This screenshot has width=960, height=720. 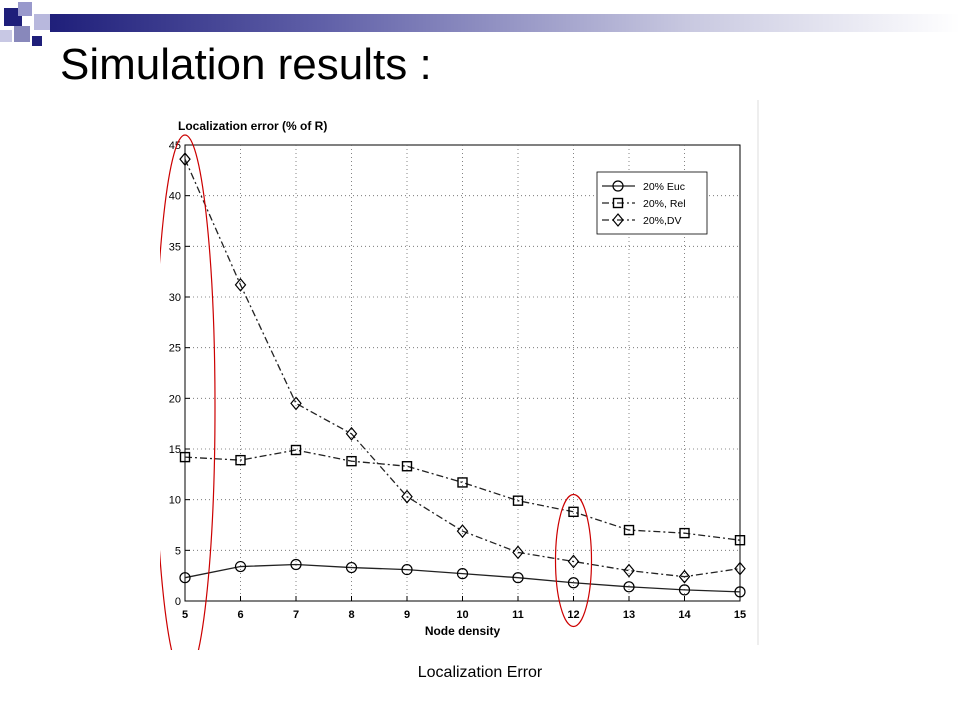 What do you see at coordinates (664, 187) in the screenshot?
I see `legend-label: 20% Euc` at bounding box center [664, 187].